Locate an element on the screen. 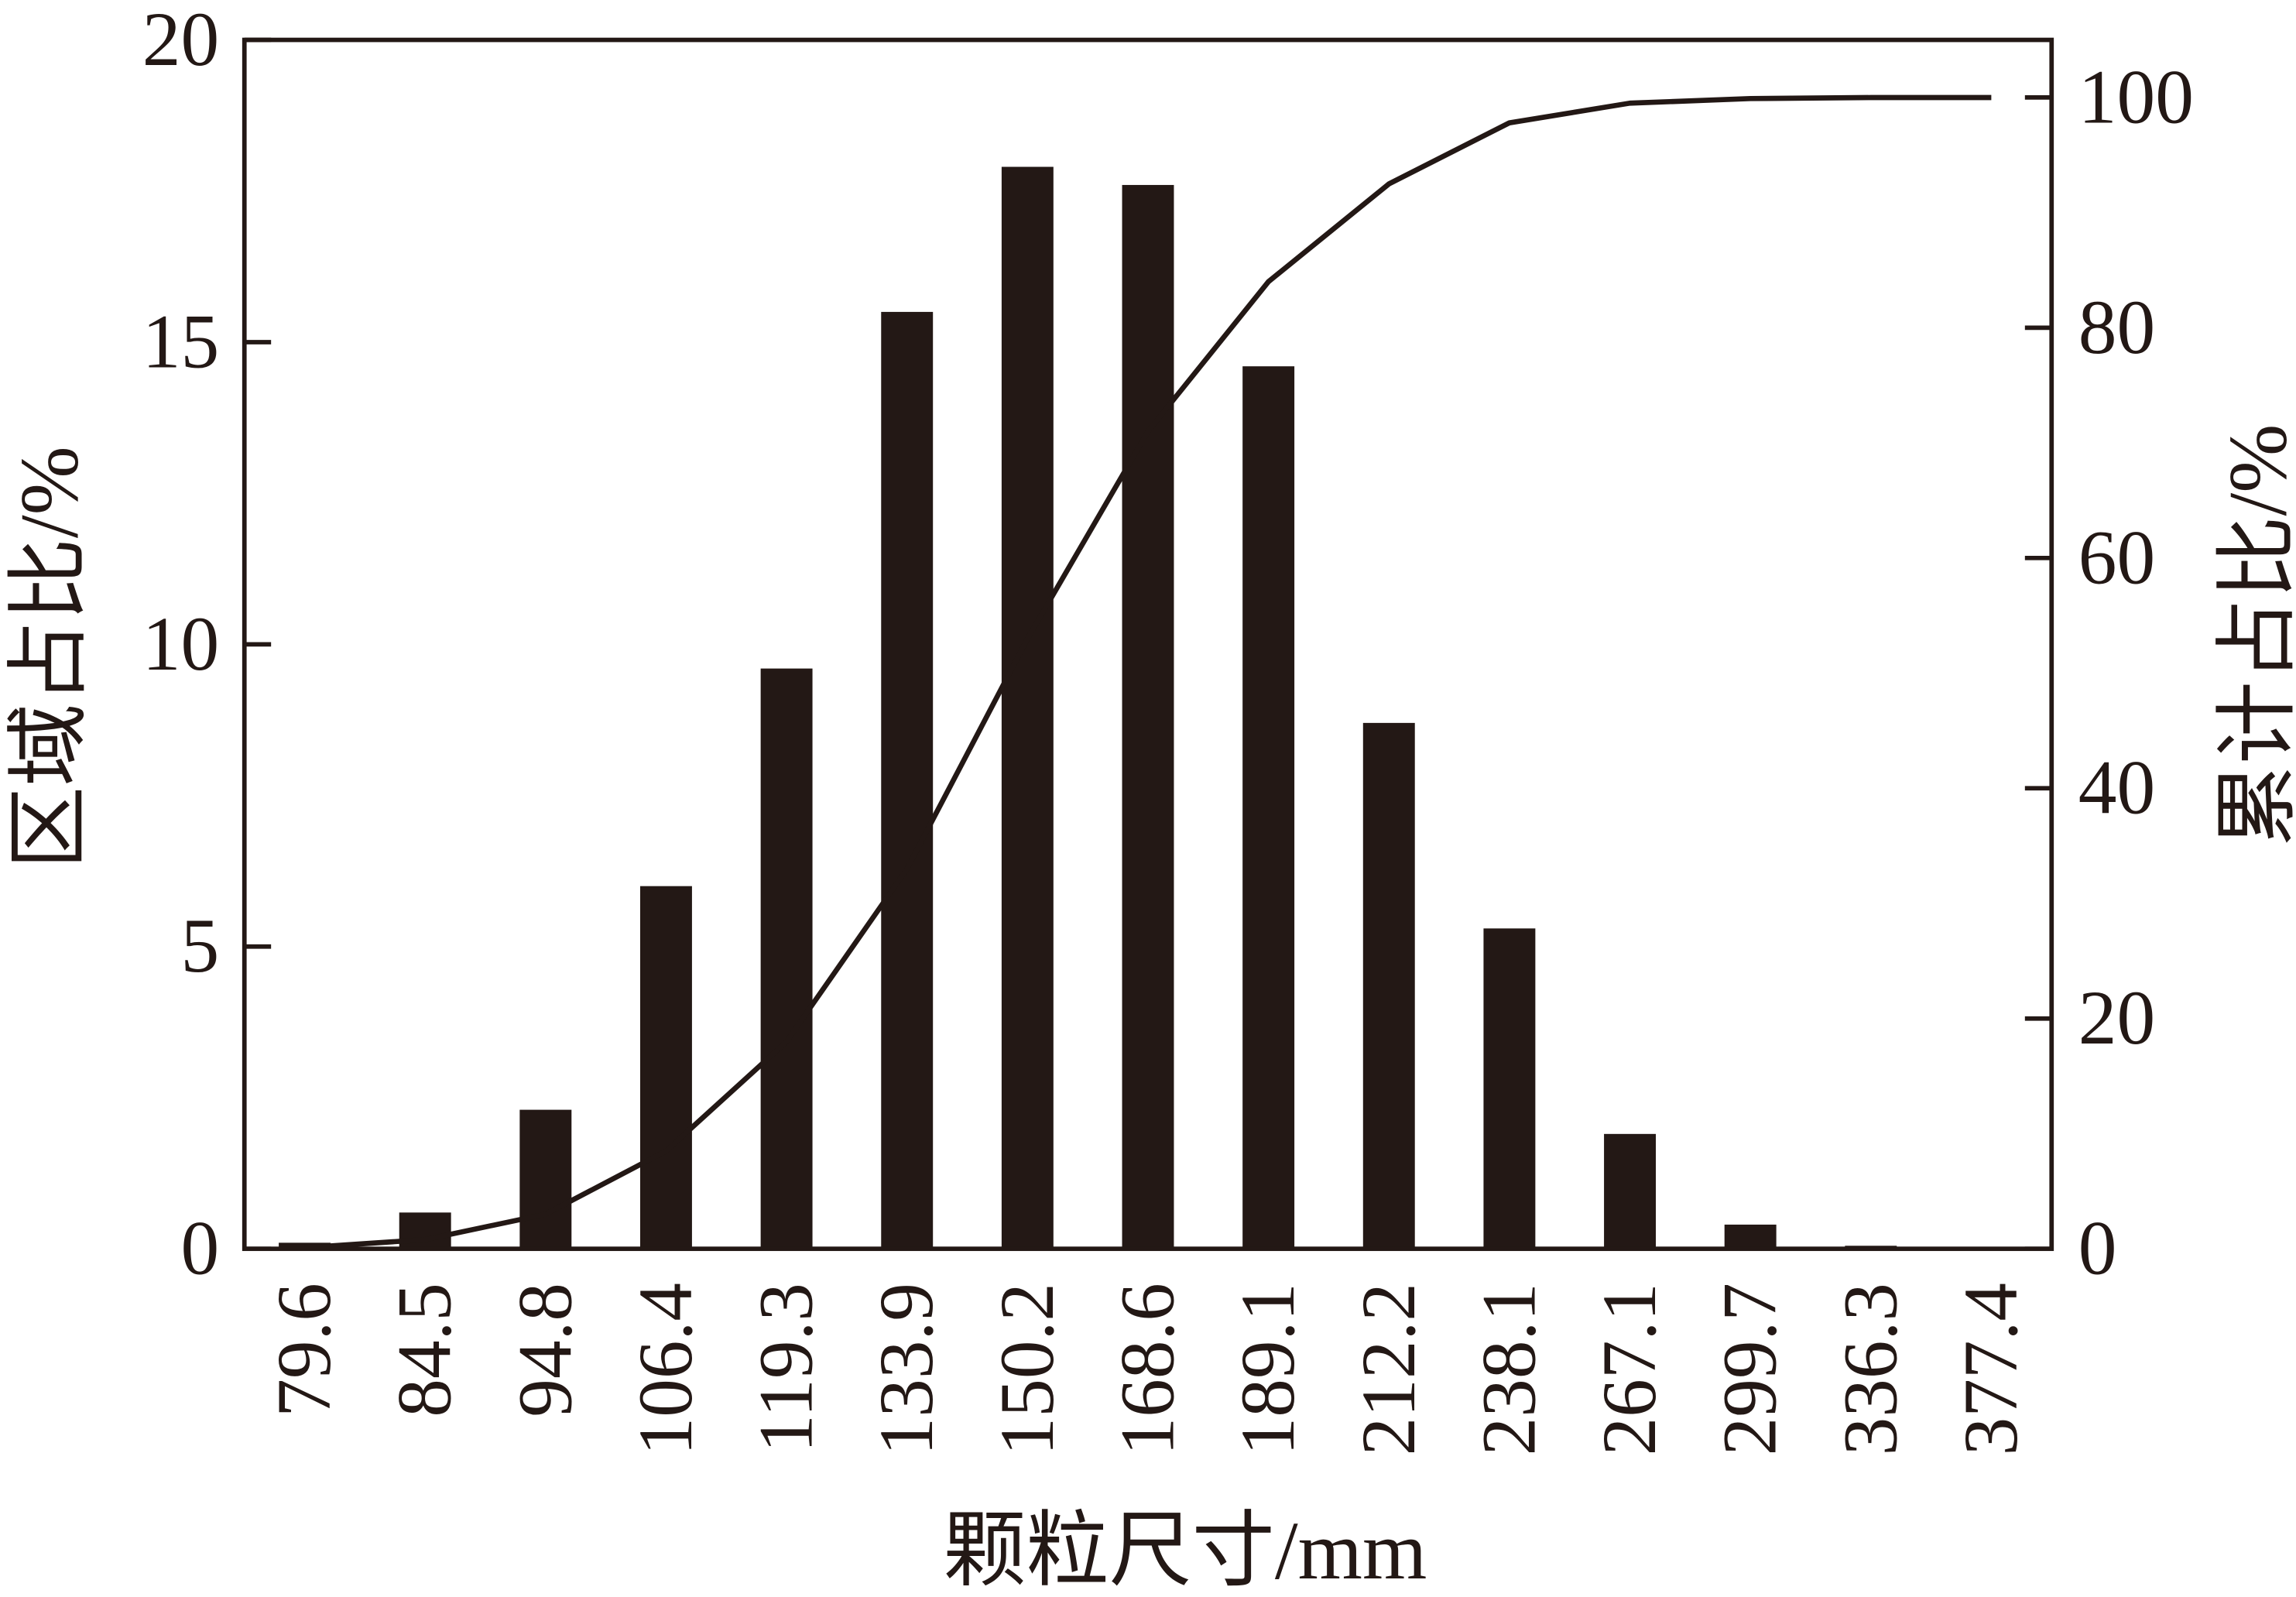 The width and height of the screenshot is (2296, 1597). bar-189.1 is located at coordinates (1268, 807).